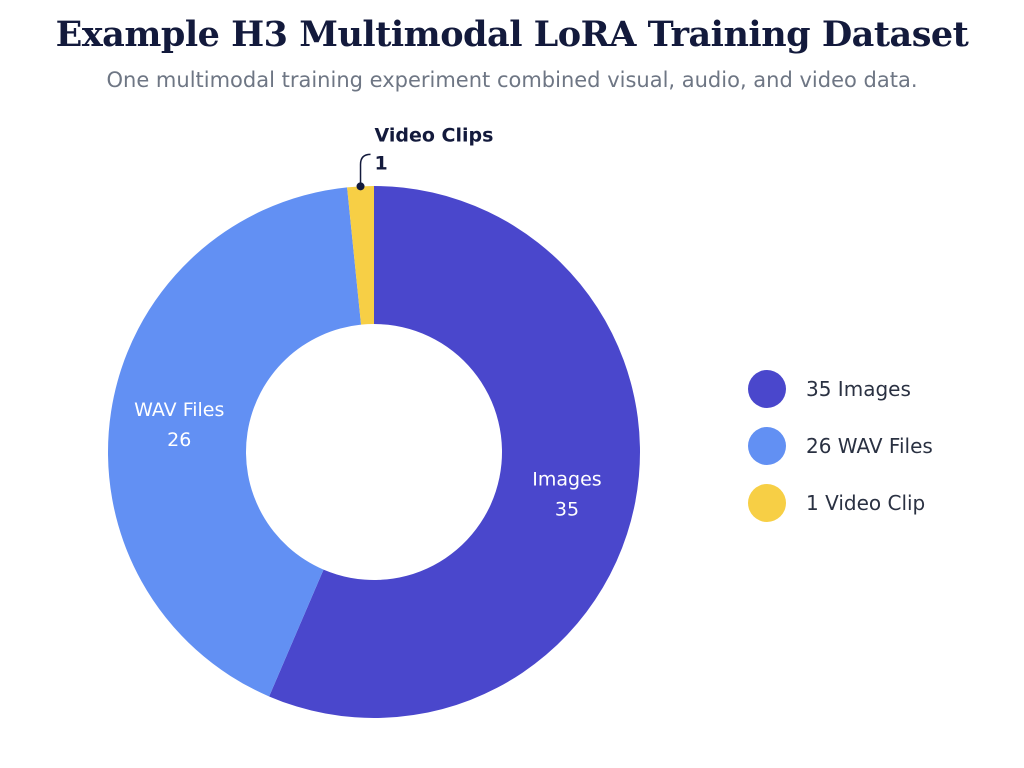  What do you see at coordinates (567, 510) in the screenshot?
I see `slice-value-images: 35` at bounding box center [567, 510].